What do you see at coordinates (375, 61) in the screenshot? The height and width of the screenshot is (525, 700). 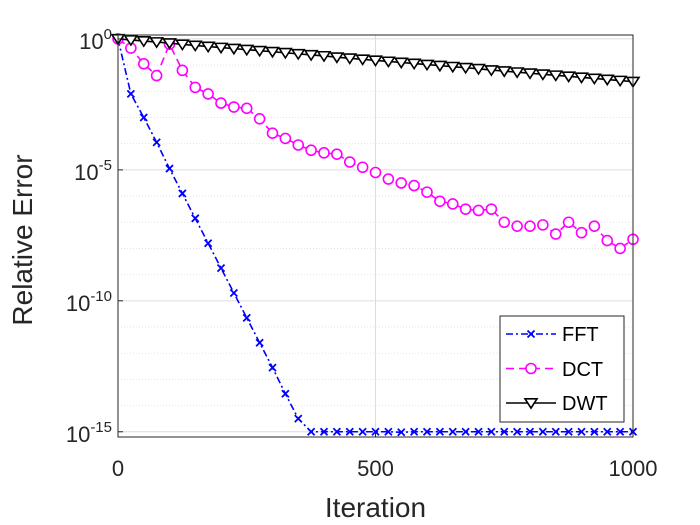 I see `series-dwt` at bounding box center [375, 61].